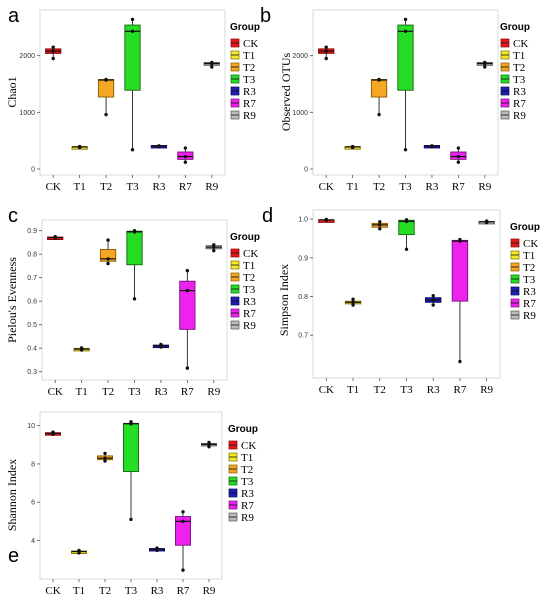 This screenshot has width=550, height=606. What do you see at coordinates (119, 105) in the screenshot?
I see `plot-layer: 0 1000 2000 CK T1 T2 T3 R3 R7 R9` at bounding box center [119, 105].